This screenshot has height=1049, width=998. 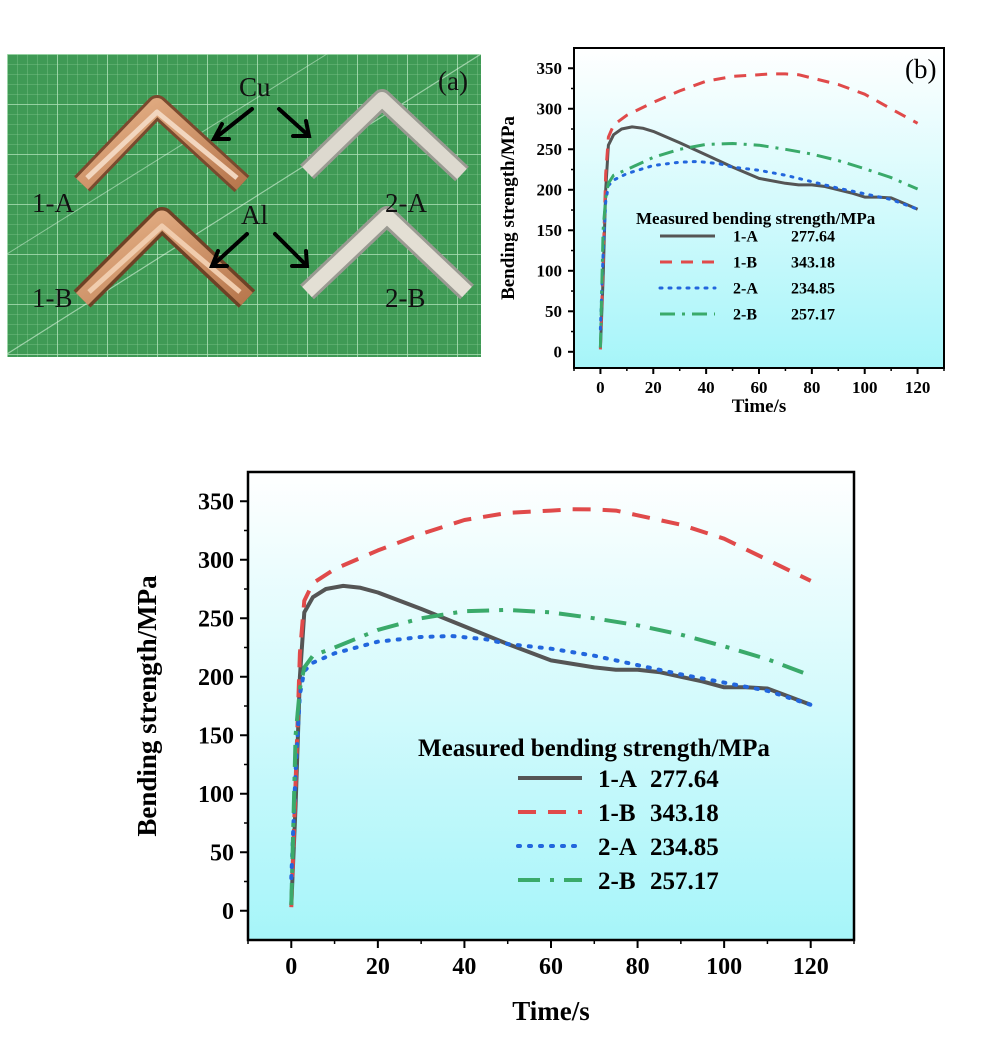 What do you see at coordinates (550, 109) in the screenshot?
I see `chart-small-ytick-label-300: 300` at bounding box center [550, 109].